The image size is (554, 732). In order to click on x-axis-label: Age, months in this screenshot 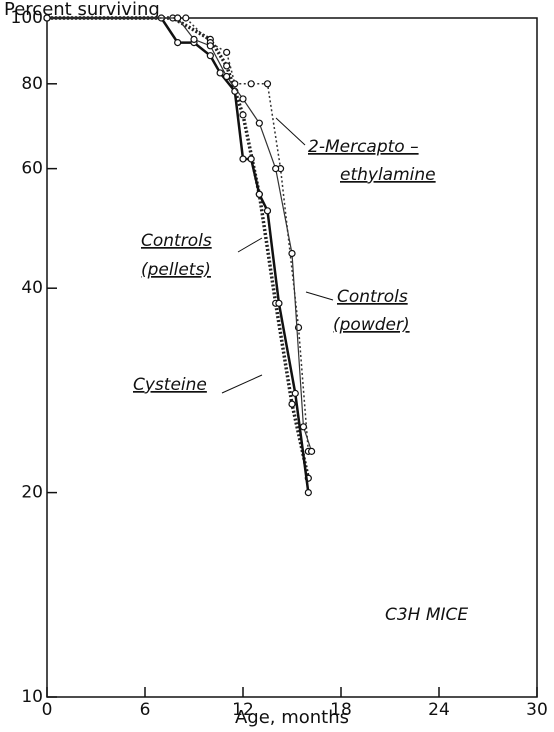, I will do `click(292, 717)`.